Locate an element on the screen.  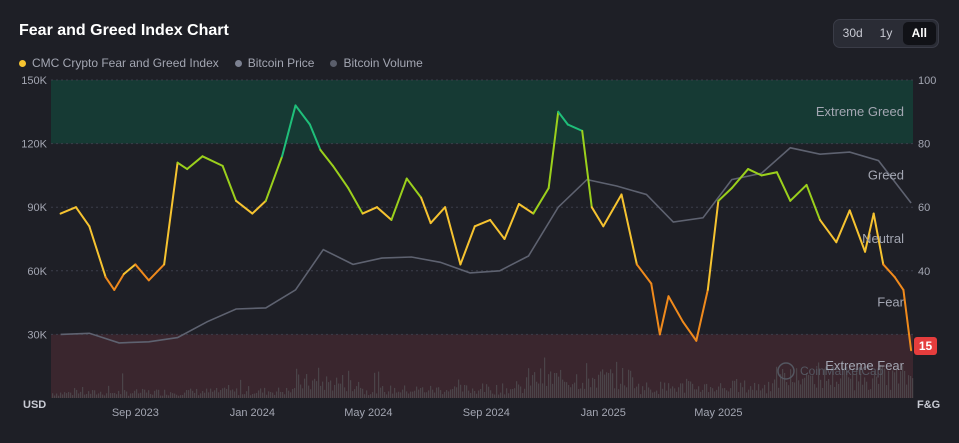
range-tab-1y: 1y is located at coordinates (886, 33).